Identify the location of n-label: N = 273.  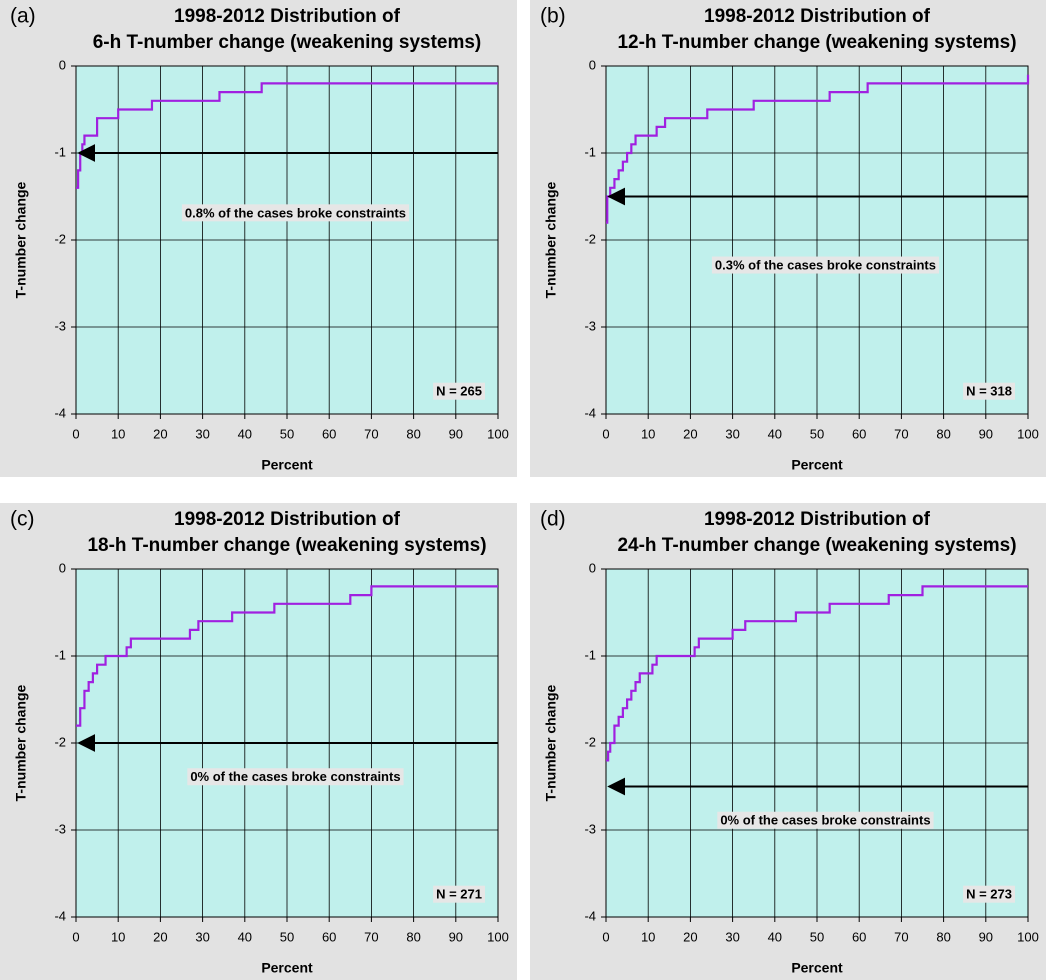
(989, 894).